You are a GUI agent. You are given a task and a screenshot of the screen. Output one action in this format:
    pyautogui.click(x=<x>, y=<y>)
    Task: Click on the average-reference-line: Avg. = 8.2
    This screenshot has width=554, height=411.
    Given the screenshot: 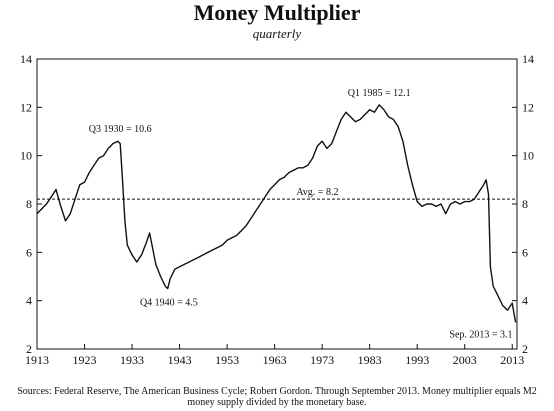 What is the action you would take?
    pyautogui.click(x=277, y=193)
    